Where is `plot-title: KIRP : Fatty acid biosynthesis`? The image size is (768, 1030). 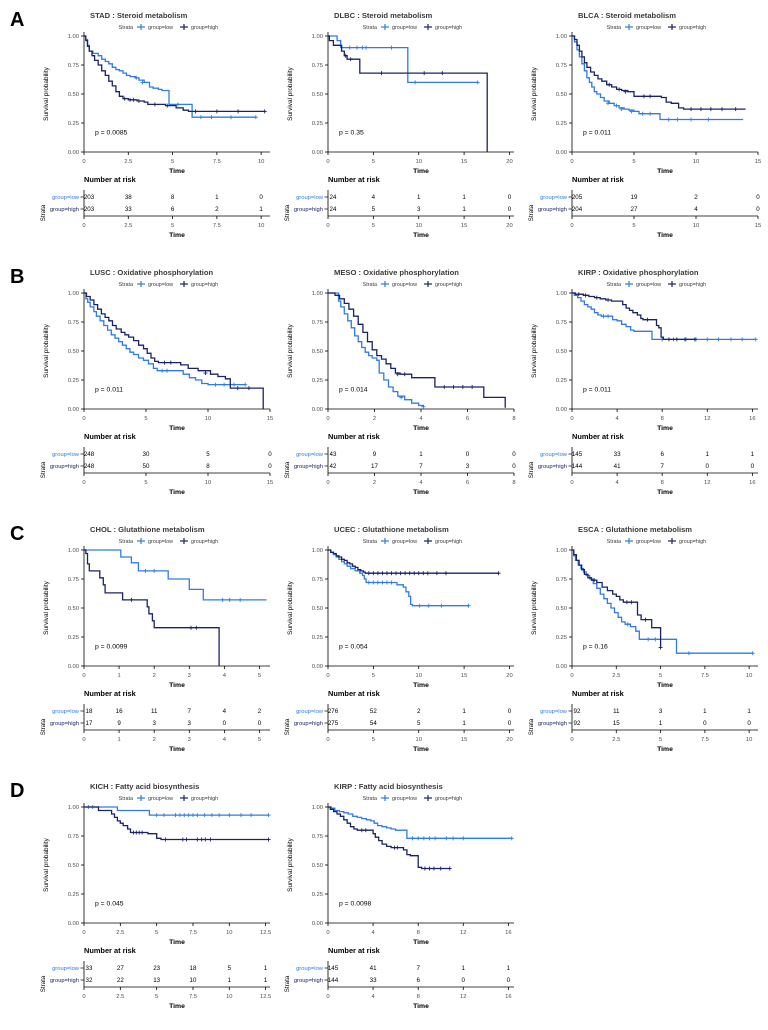
plot-title: KIRP : Fatty acid biosynthesis is located at coordinates (388, 786).